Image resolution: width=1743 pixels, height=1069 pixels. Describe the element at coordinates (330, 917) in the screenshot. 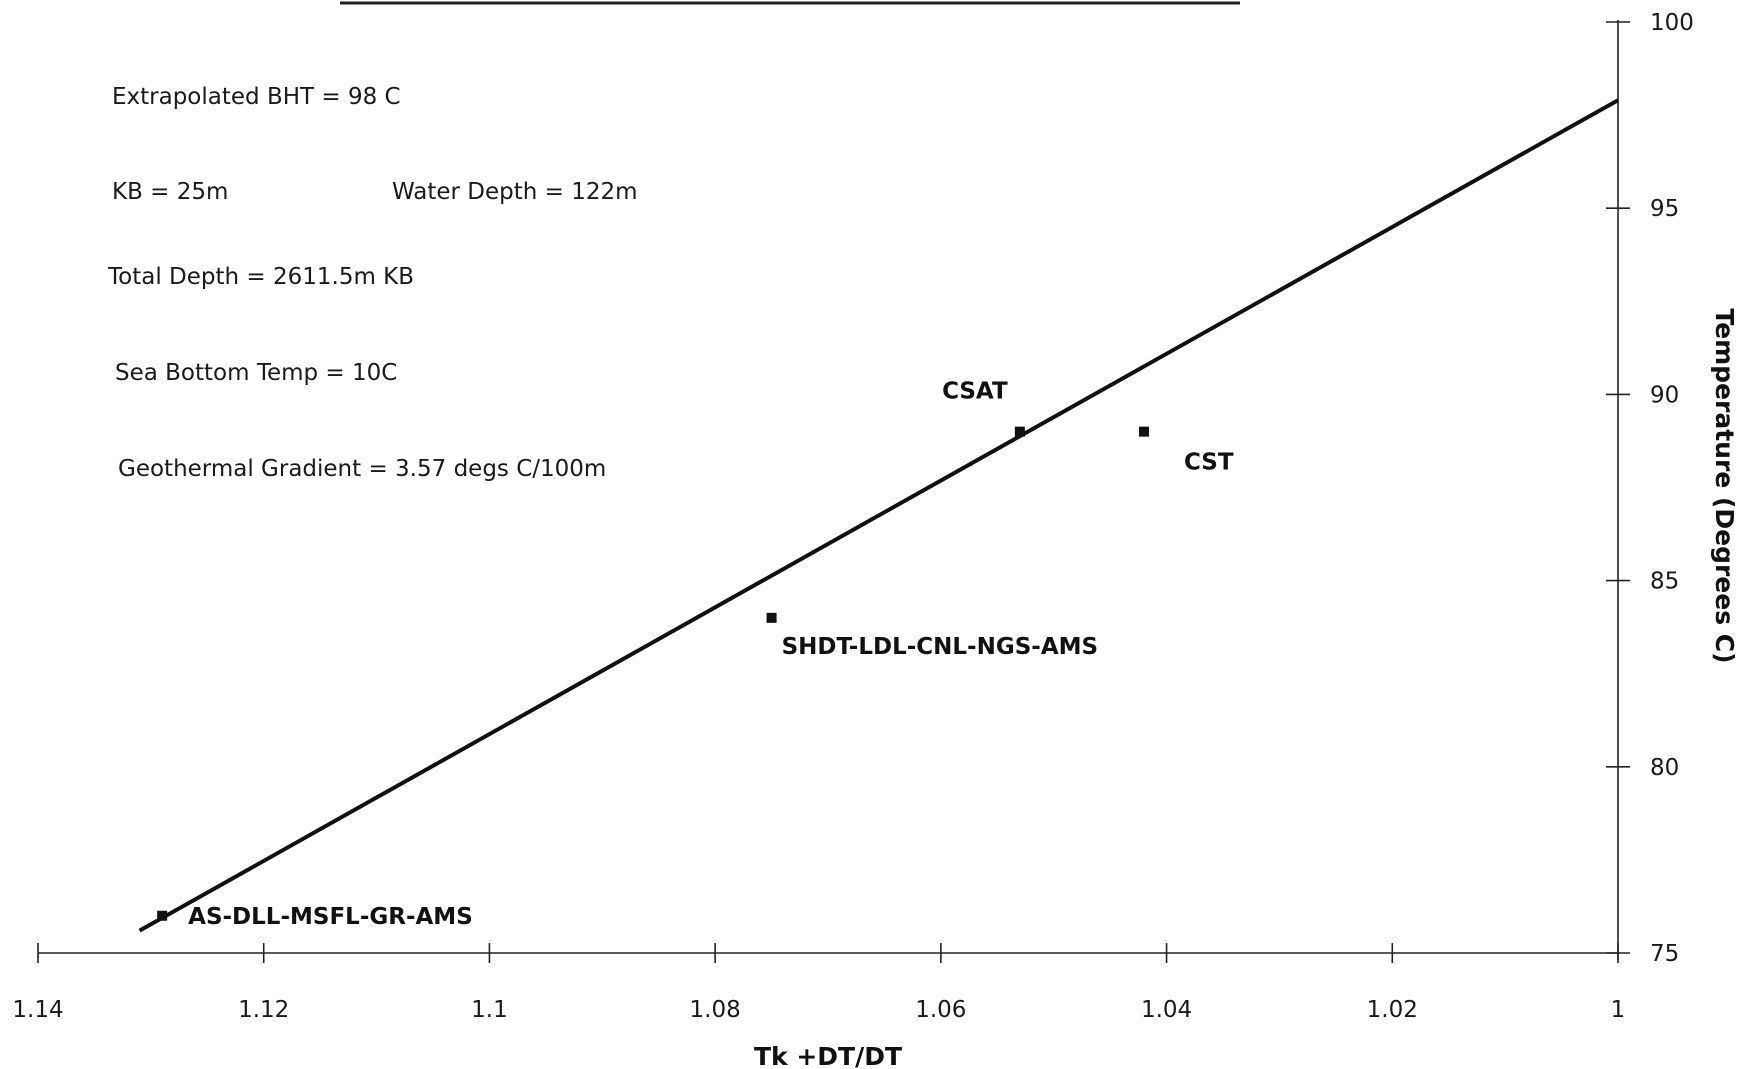

I see `data-point-label: AS-DLL-MSFL-GR-AMS` at that location.